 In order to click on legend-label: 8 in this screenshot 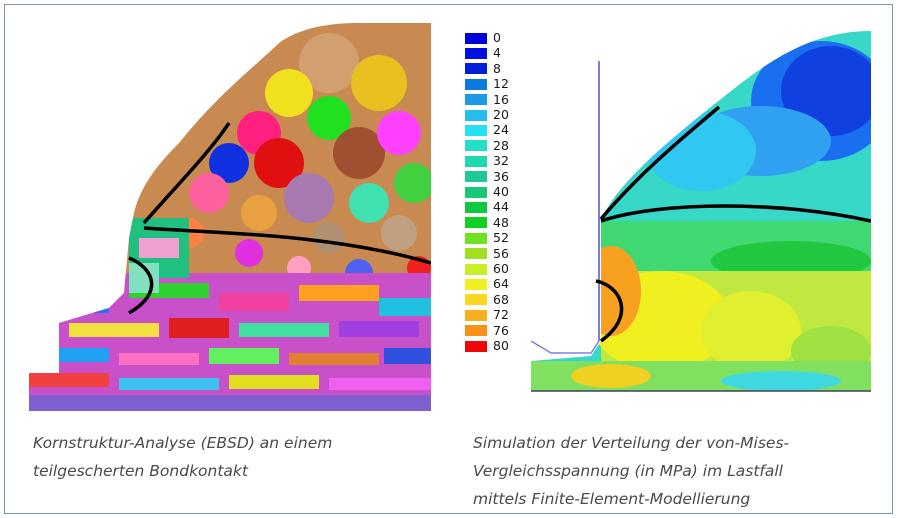, I will do `click(497, 68)`.